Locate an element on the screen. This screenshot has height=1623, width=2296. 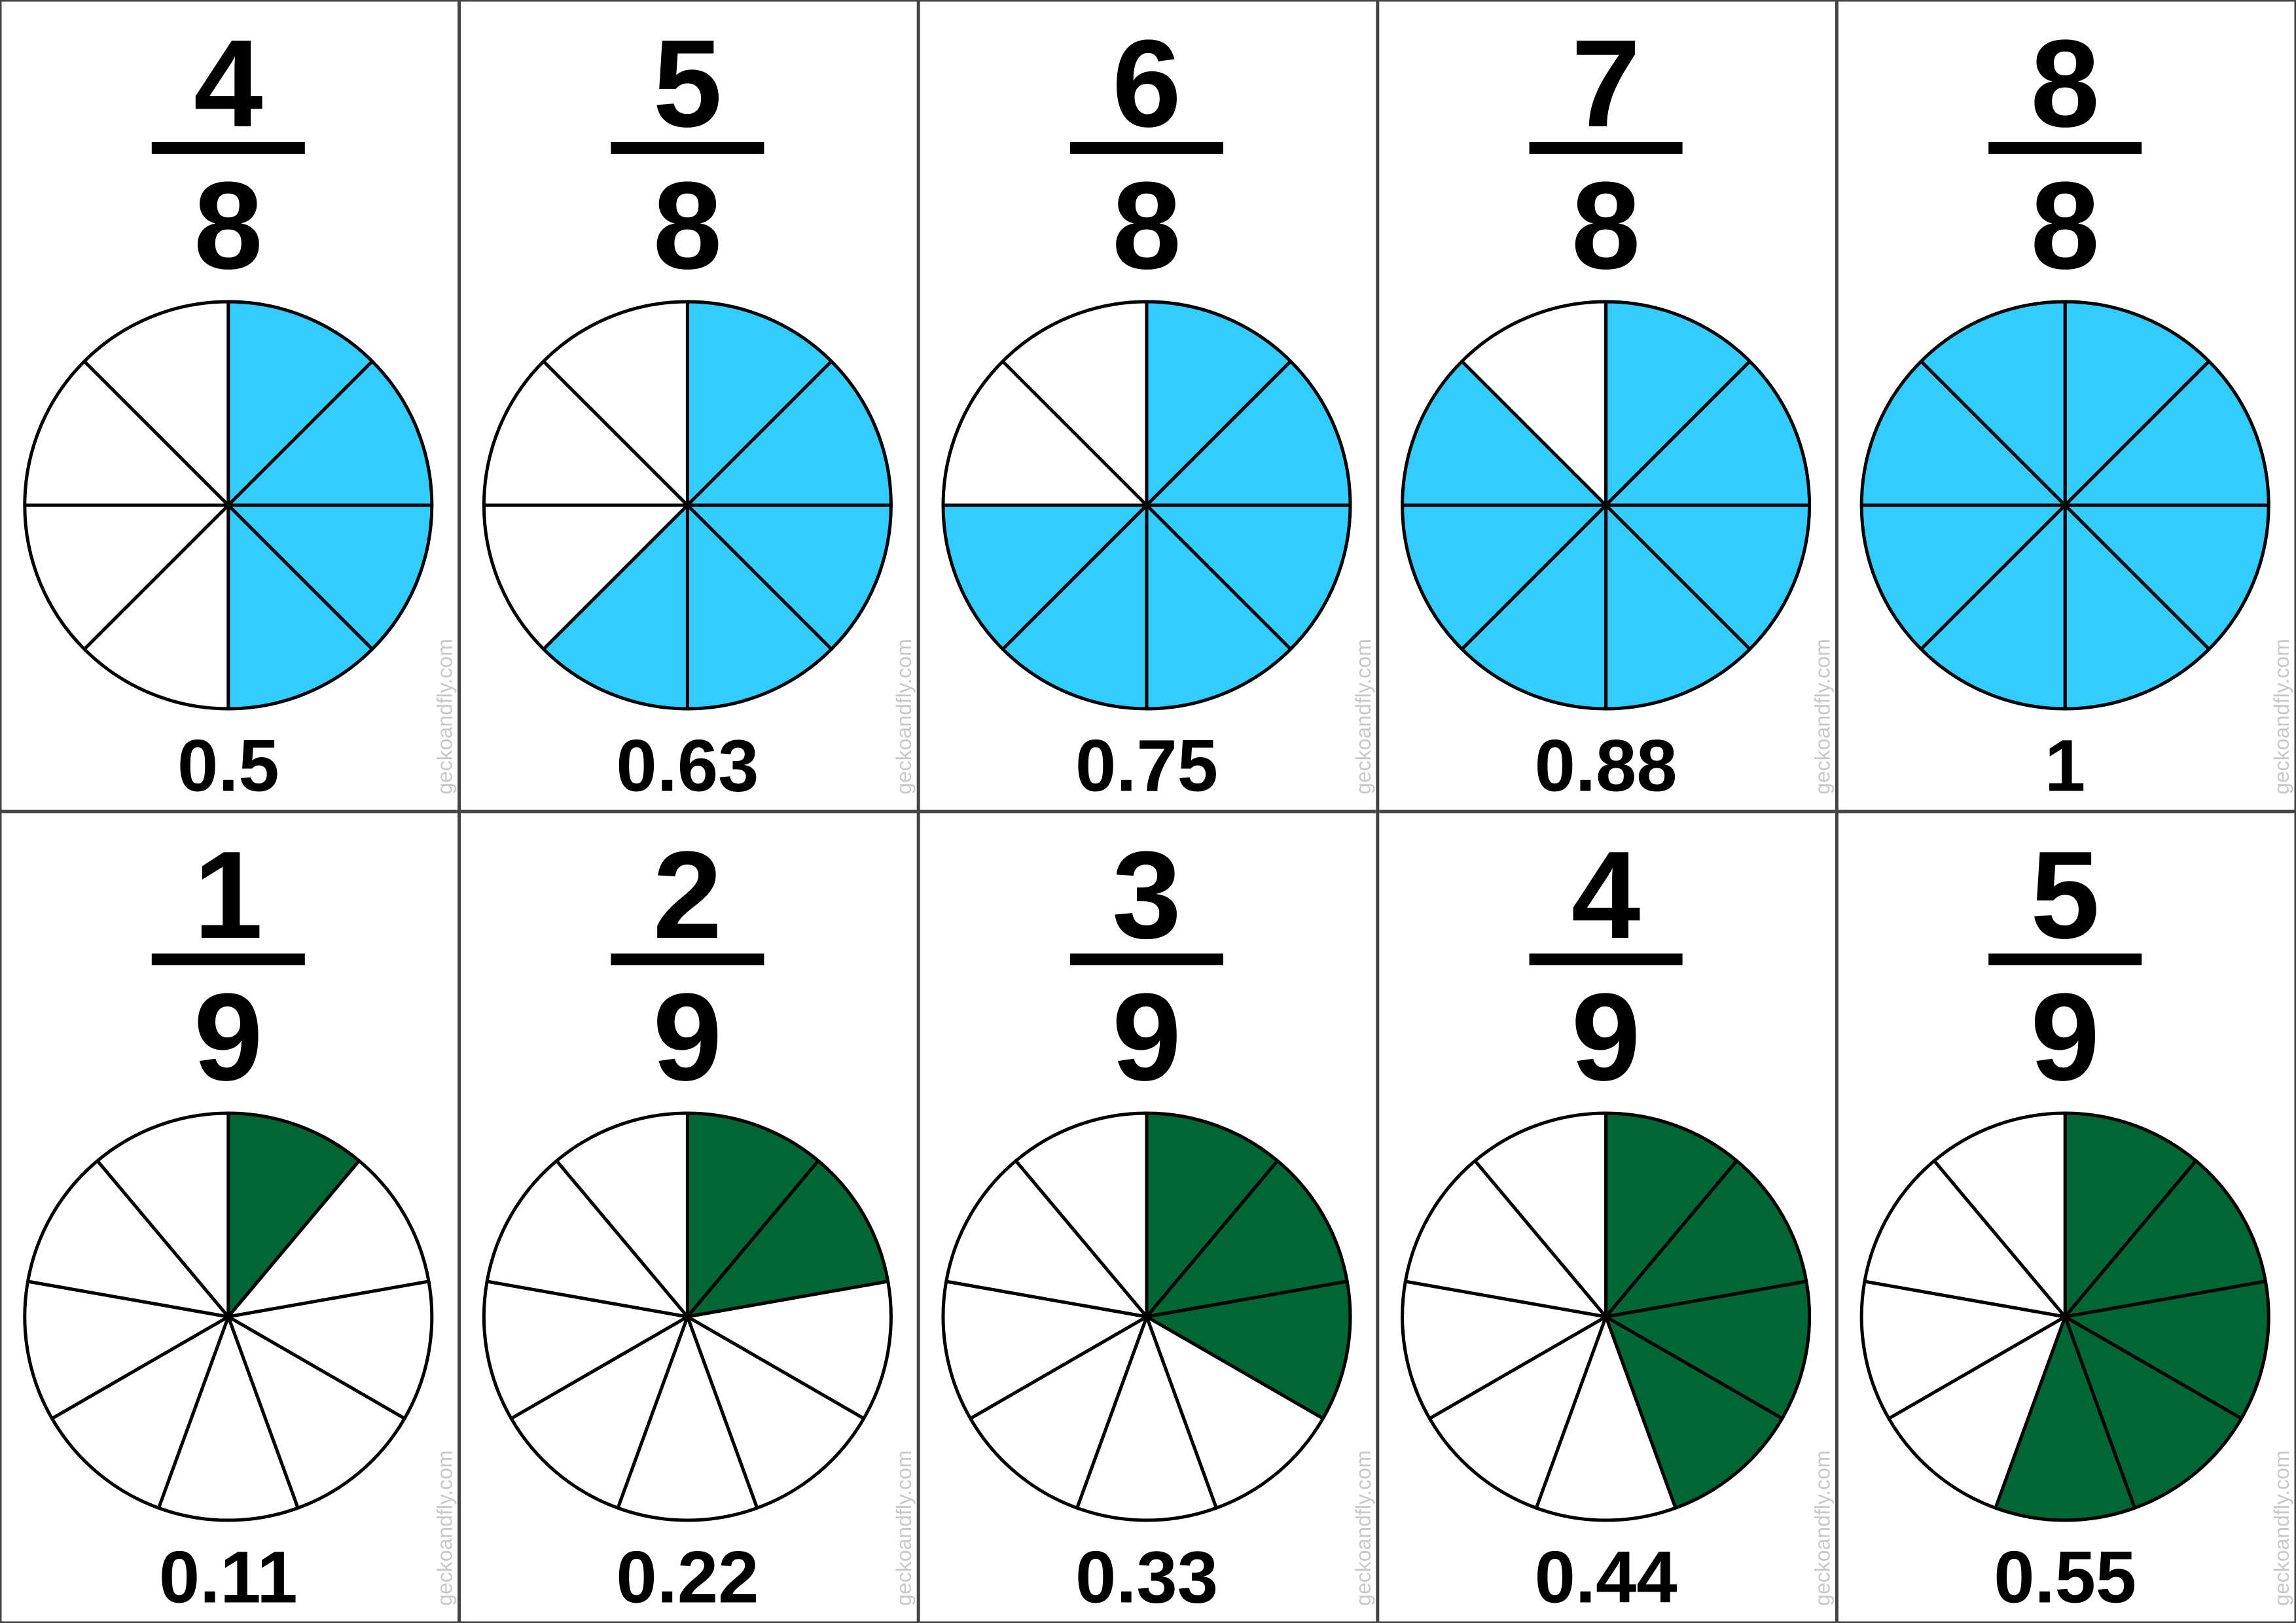
numerator: 8 is located at coordinates (2065, 83).